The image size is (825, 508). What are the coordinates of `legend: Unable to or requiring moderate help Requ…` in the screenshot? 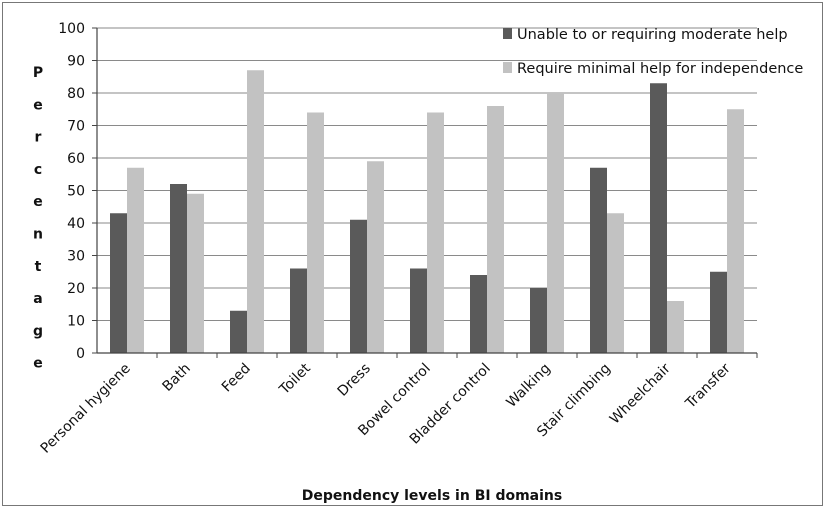 It's located at (653, 52).